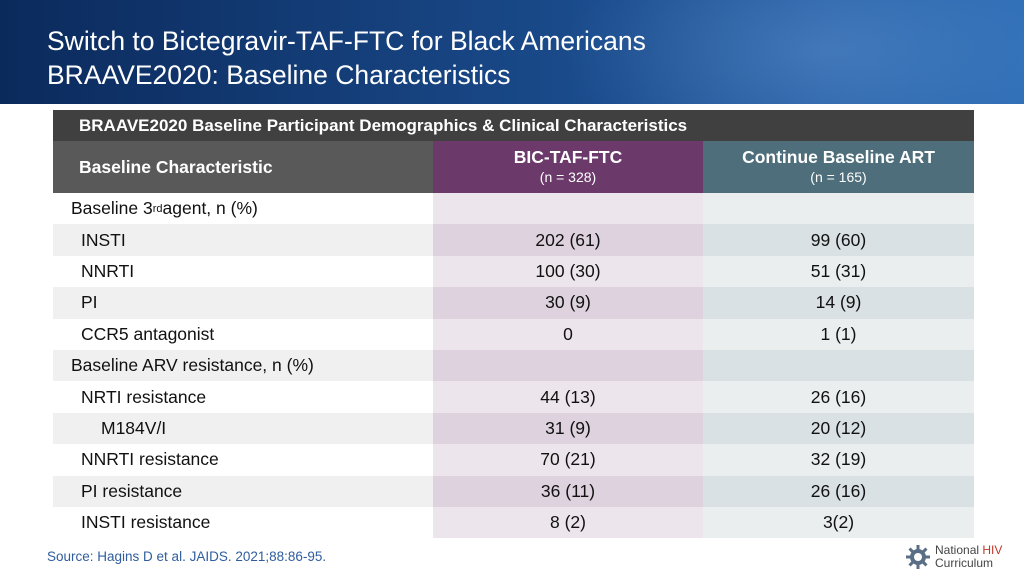 Image resolution: width=1024 pixels, height=576 pixels. Describe the element at coordinates (279, 75) in the screenshot. I see `slide-title-line2: BRAAVE2020: Baseline Characteristics` at that location.